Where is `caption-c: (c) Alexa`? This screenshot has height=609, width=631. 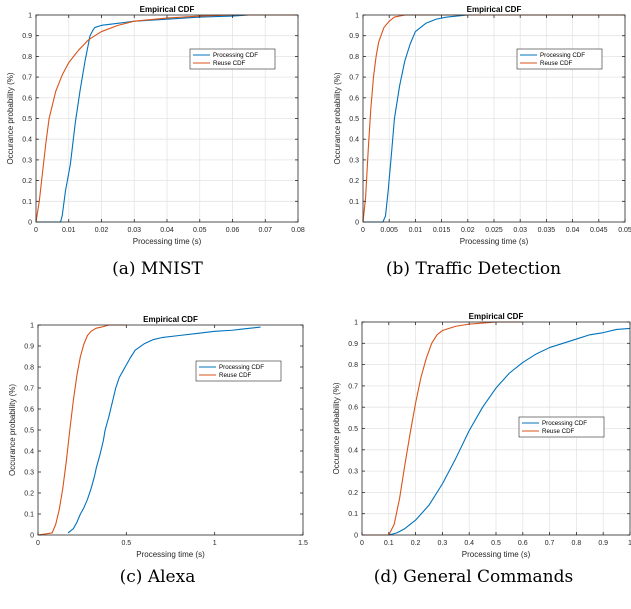
caption-c: (c) Alexa is located at coordinates (157, 577).